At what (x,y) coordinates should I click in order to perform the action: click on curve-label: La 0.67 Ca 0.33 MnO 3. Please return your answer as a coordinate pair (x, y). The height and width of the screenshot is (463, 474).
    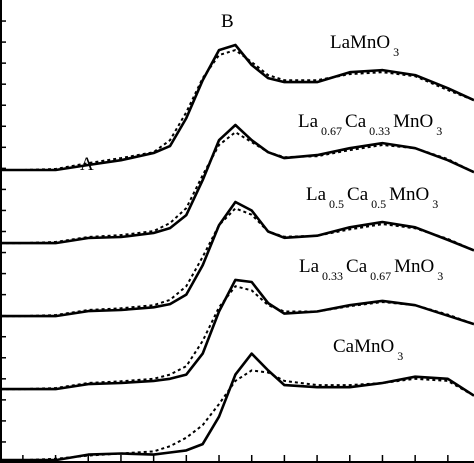
    Looking at the image, I should click on (370, 124).